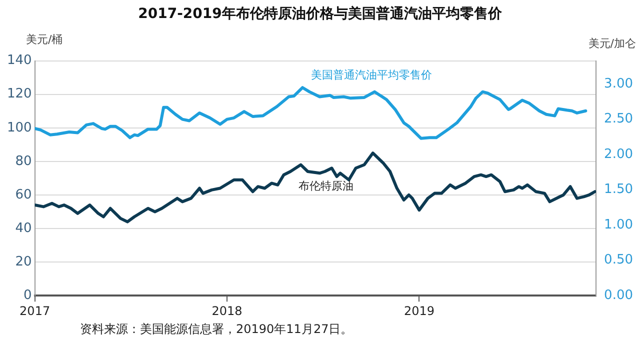 Image resolution: width=640 pixels, height=348 pixels. Describe the element at coordinates (371, 75) in the screenshot. I see `series-label: 美国普通汽油平均零售价` at that location.